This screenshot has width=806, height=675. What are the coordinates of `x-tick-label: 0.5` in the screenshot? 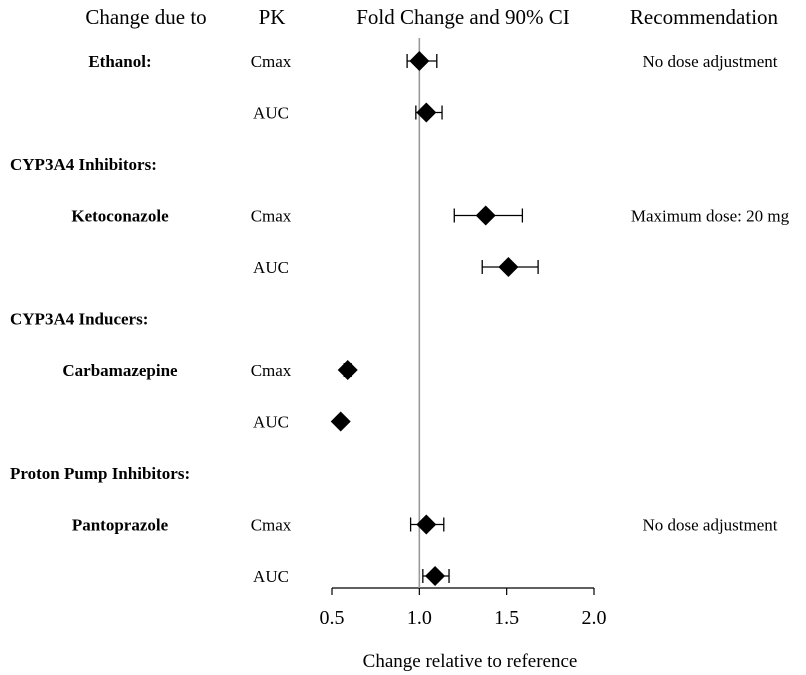 It's located at (332, 618).